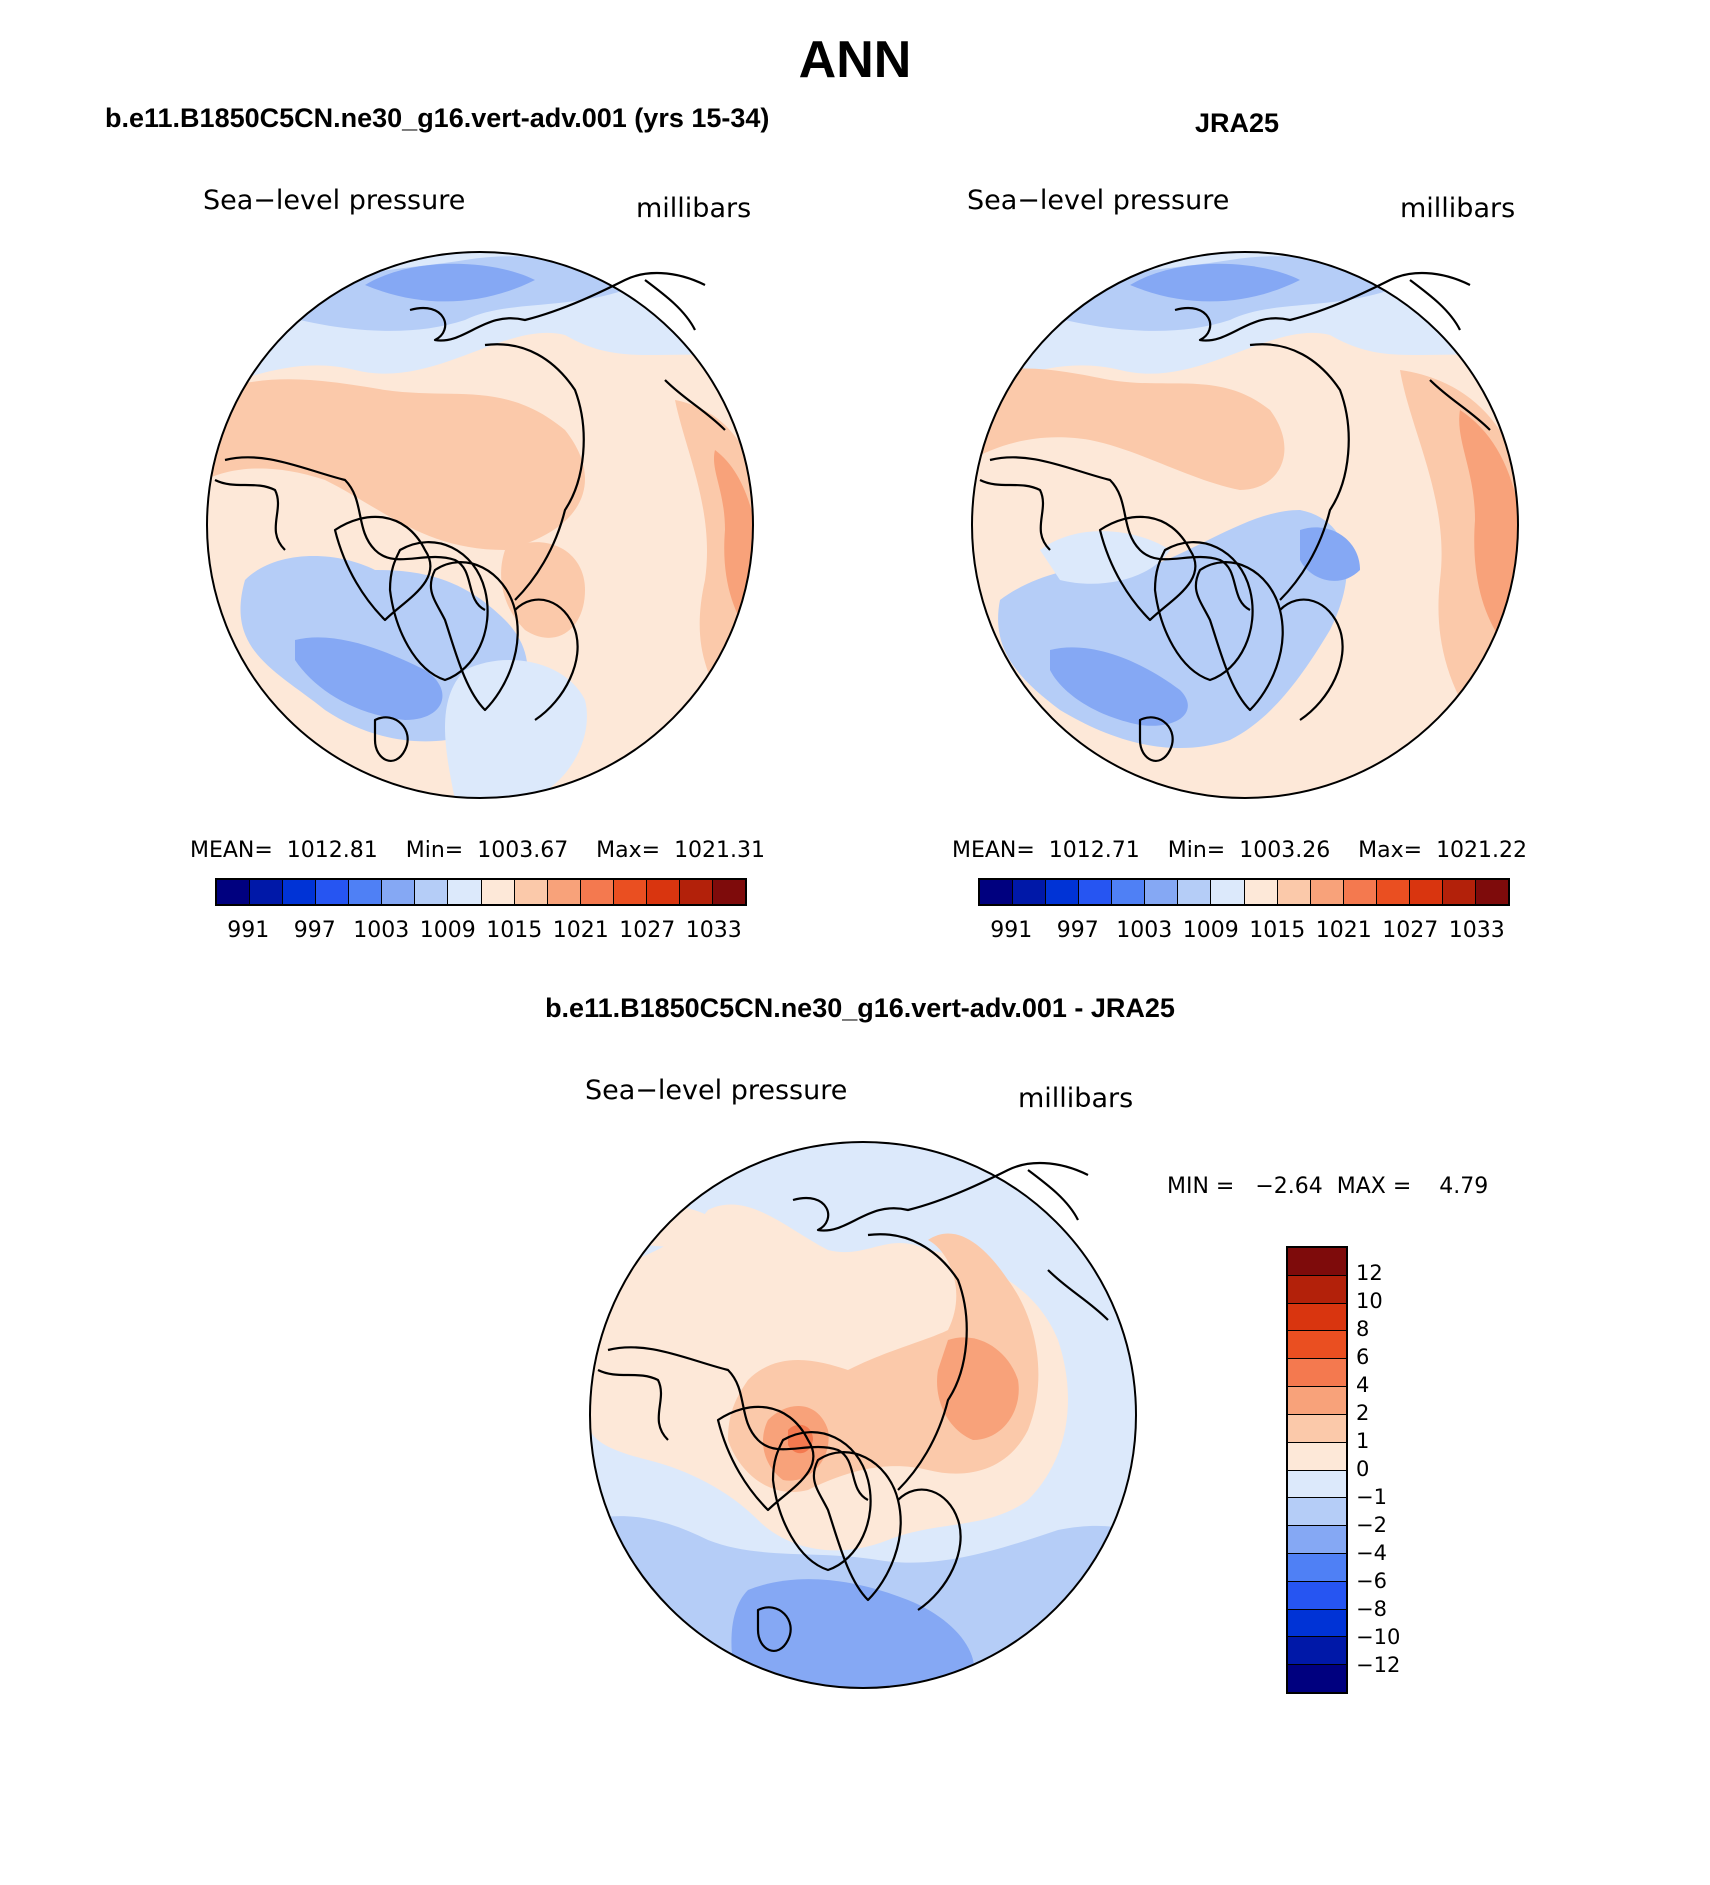 Image resolution: width=1710 pixels, height=1885 pixels. I want to click on colorbar-tick-label: −10, so click(1378, 1637).